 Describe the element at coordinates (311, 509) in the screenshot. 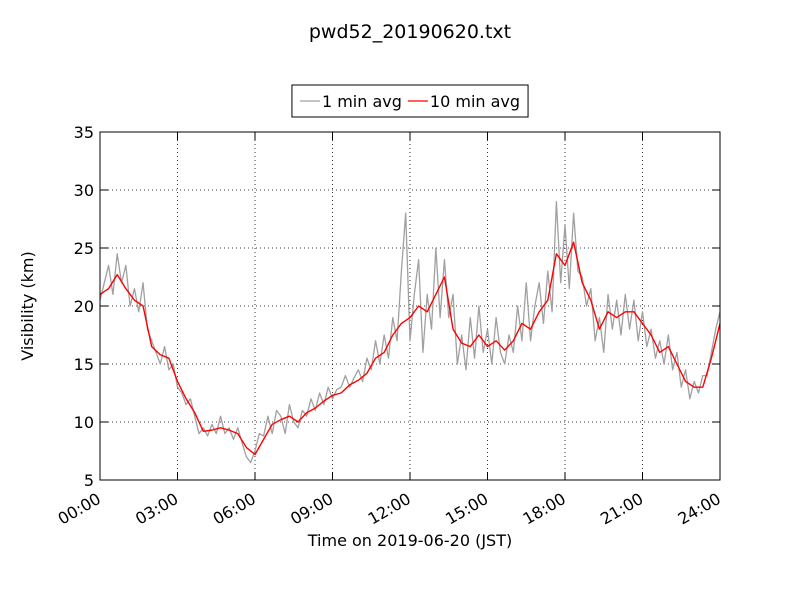

I see `x-tick-label: 09:00` at that location.